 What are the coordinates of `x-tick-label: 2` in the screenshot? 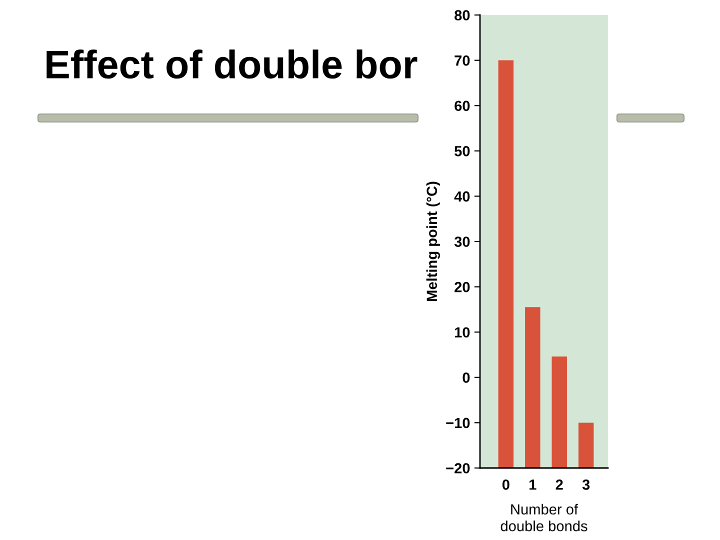 It's located at (559, 484).